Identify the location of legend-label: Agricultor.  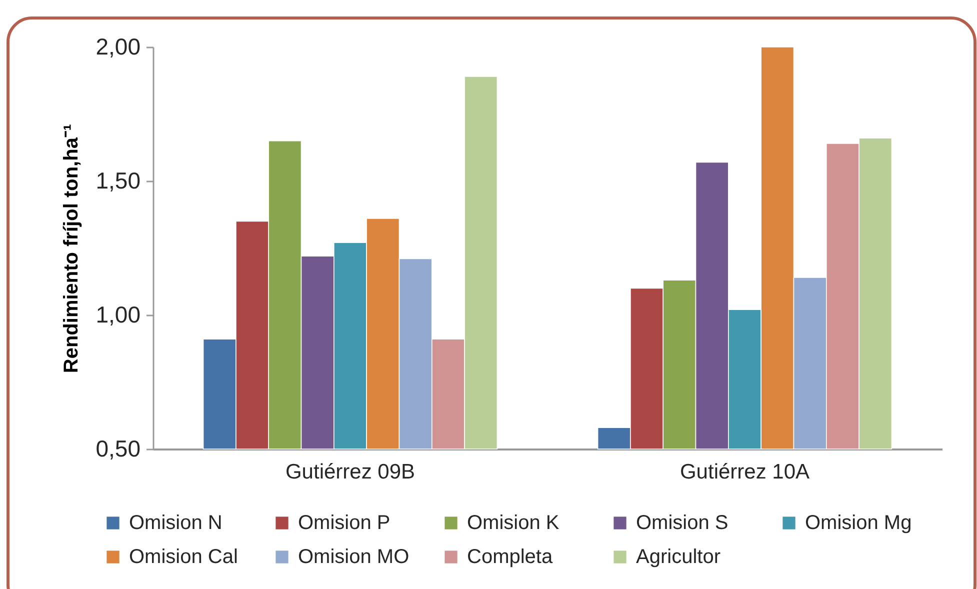
(678, 557).